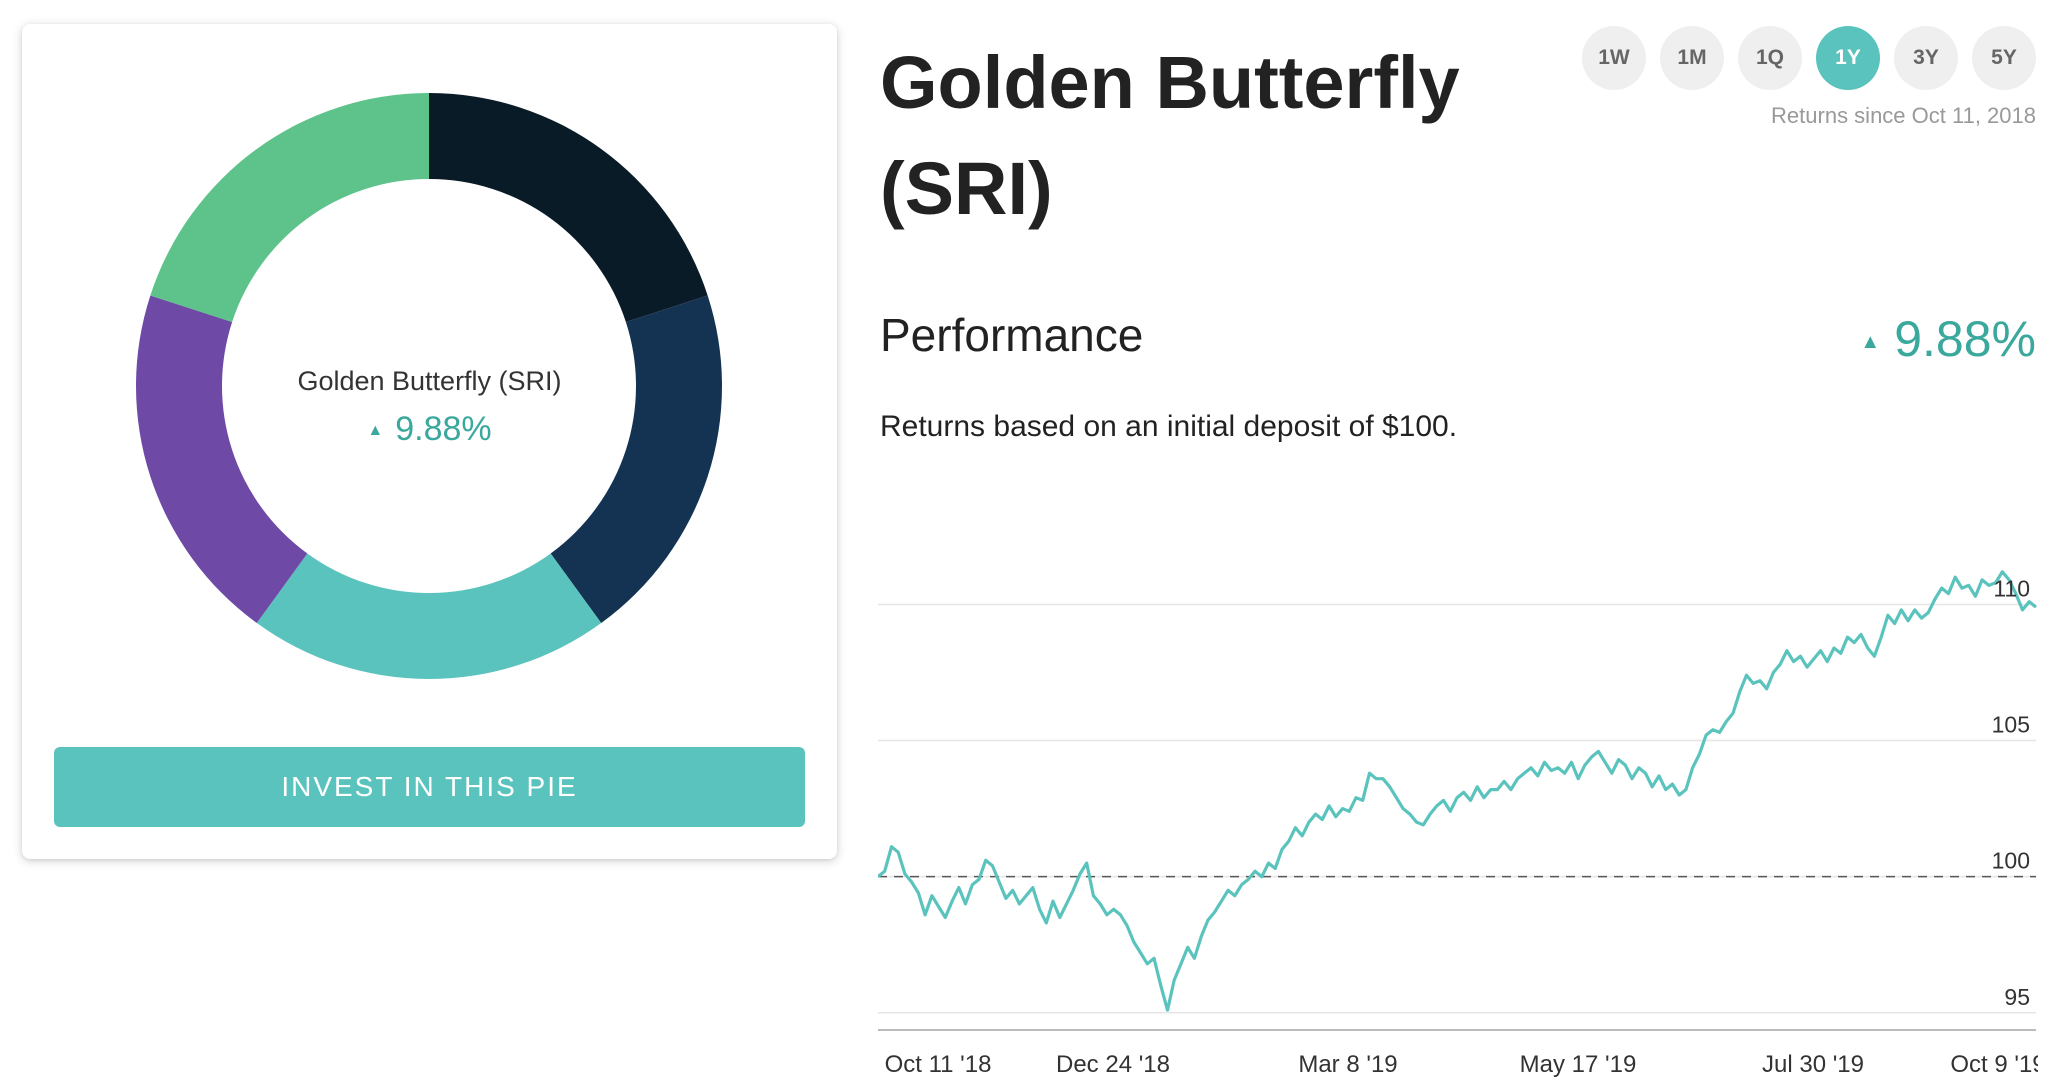  What do you see at coordinates (1809, 58) in the screenshot?
I see `period-selector: 1W 1M 1Q 1Y 3Y 5Y` at bounding box center [1809, 58].